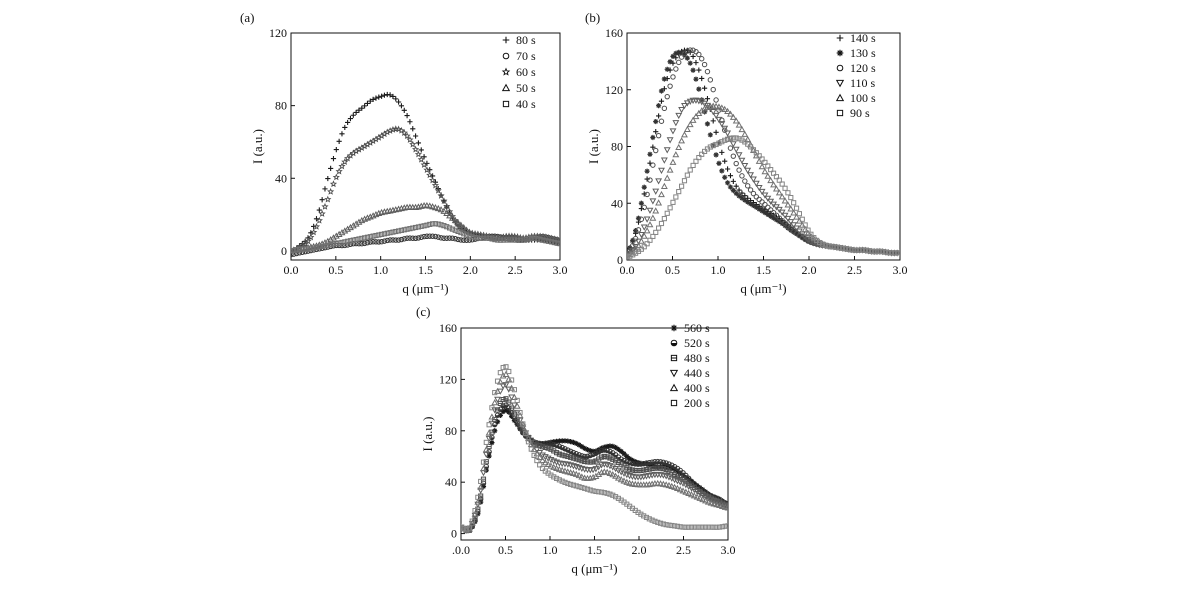 The width and height of the screenshot is (1182, 591). Describe the element at coordinates (763, 153) in the screenshot. I see `series-area` at that location.